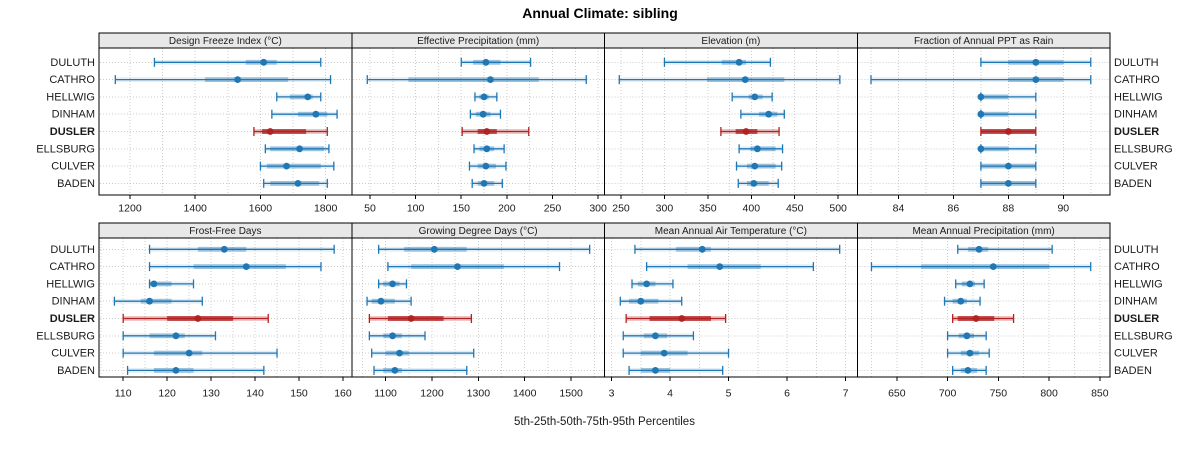 This screenshot has width=1200, height=450. Describe the element at coordinates (72, 267) in the screenshot. I see `station-label-left: CATHRO` at that location.